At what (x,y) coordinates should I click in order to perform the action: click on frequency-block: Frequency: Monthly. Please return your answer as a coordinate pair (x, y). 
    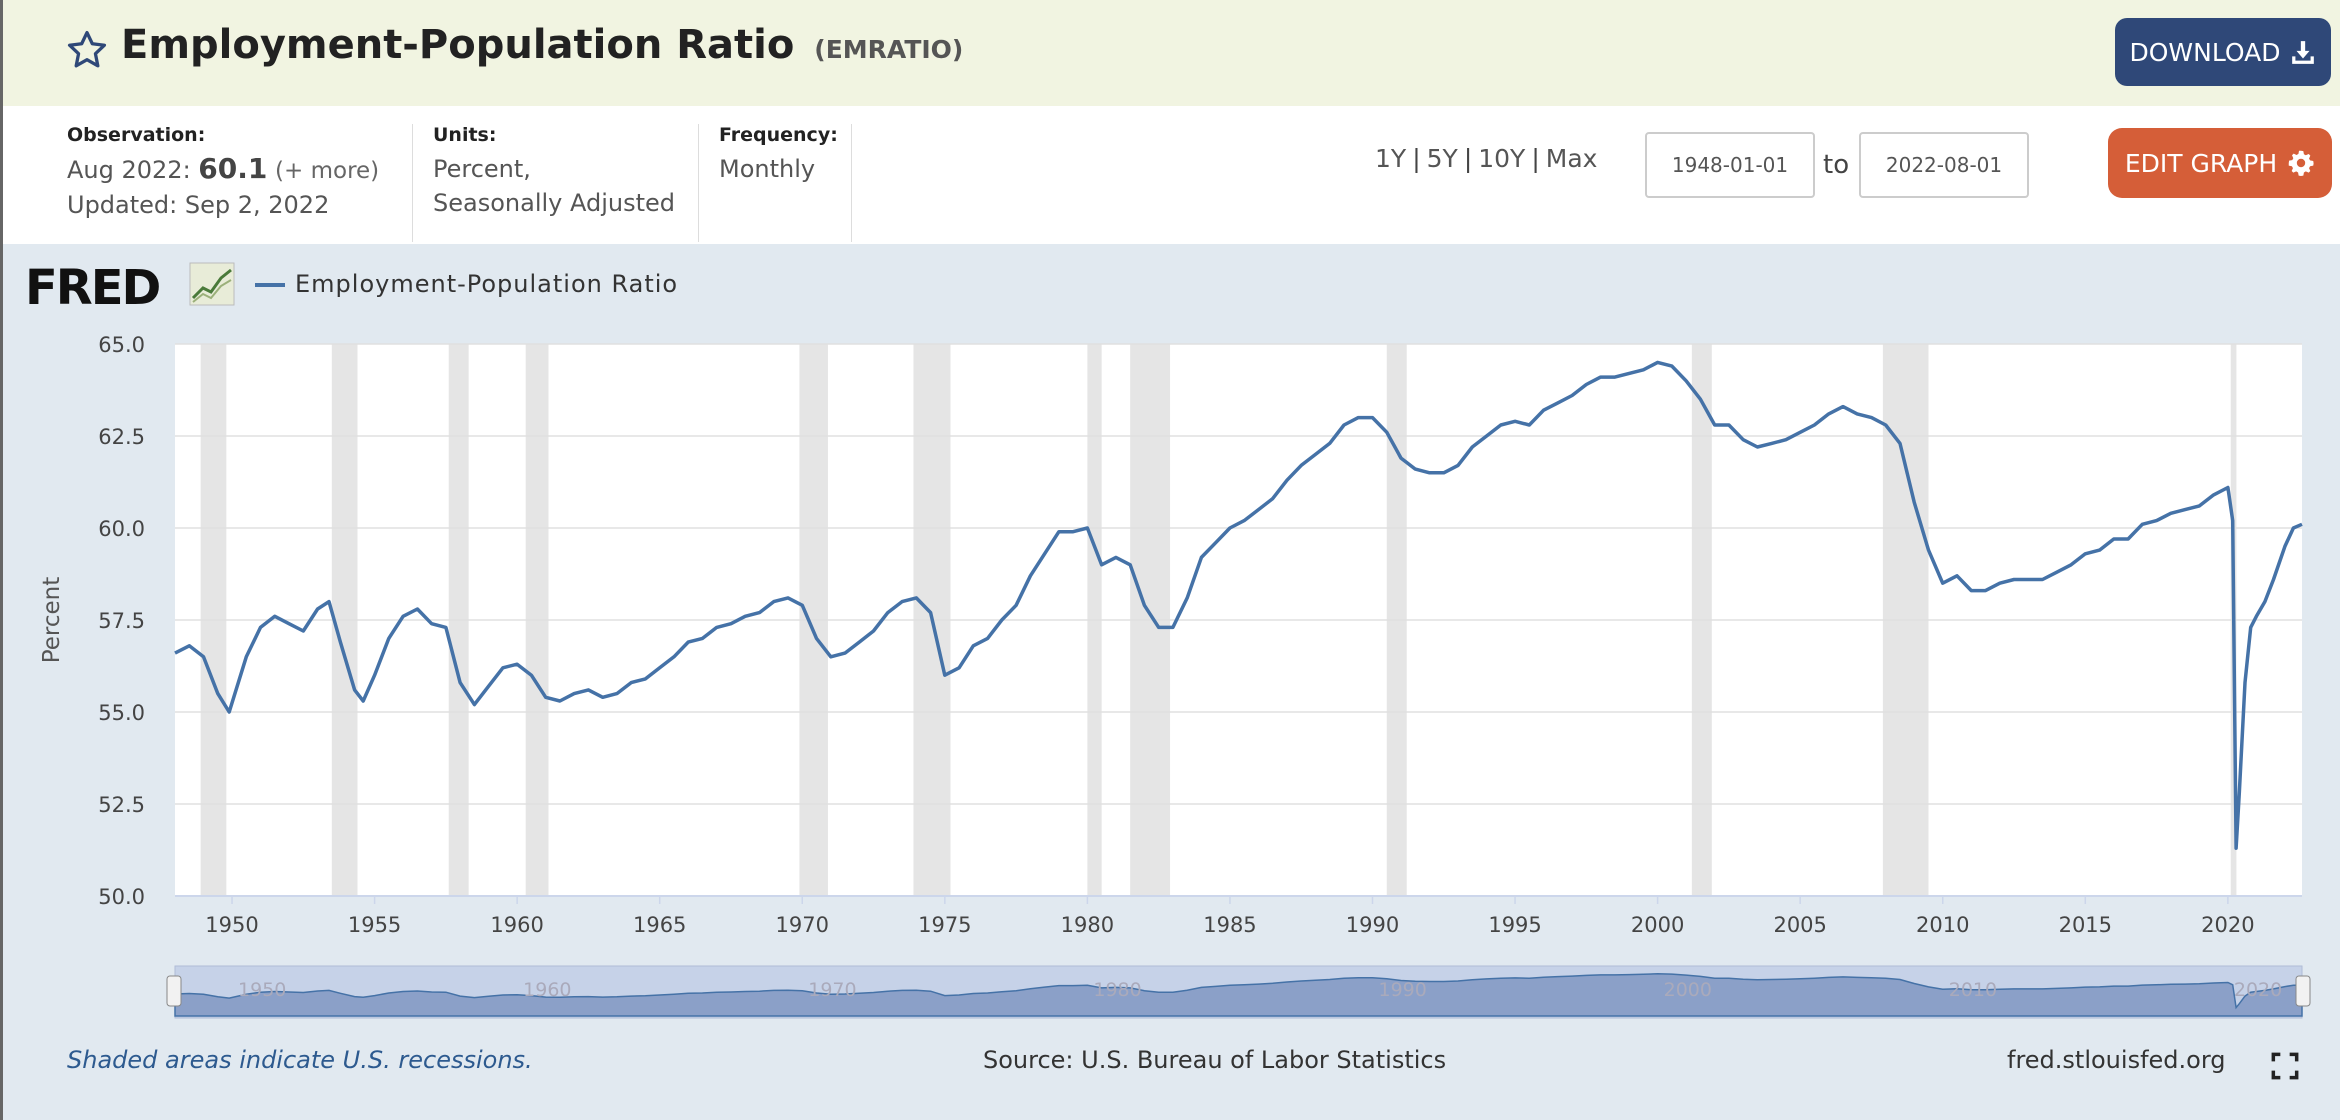
    Looking at the image, I should click on (778, 155).